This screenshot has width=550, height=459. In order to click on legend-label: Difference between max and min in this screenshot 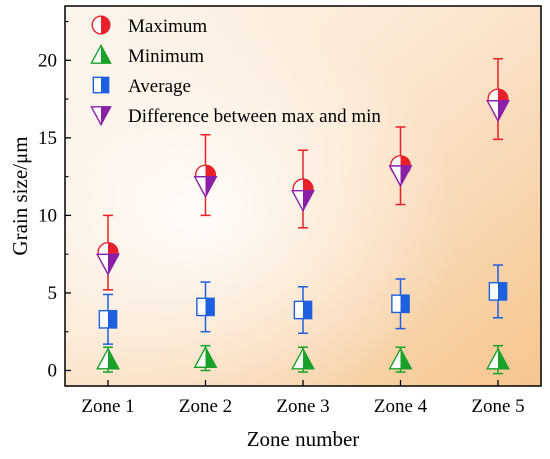, I will do `click(254, 116)`.